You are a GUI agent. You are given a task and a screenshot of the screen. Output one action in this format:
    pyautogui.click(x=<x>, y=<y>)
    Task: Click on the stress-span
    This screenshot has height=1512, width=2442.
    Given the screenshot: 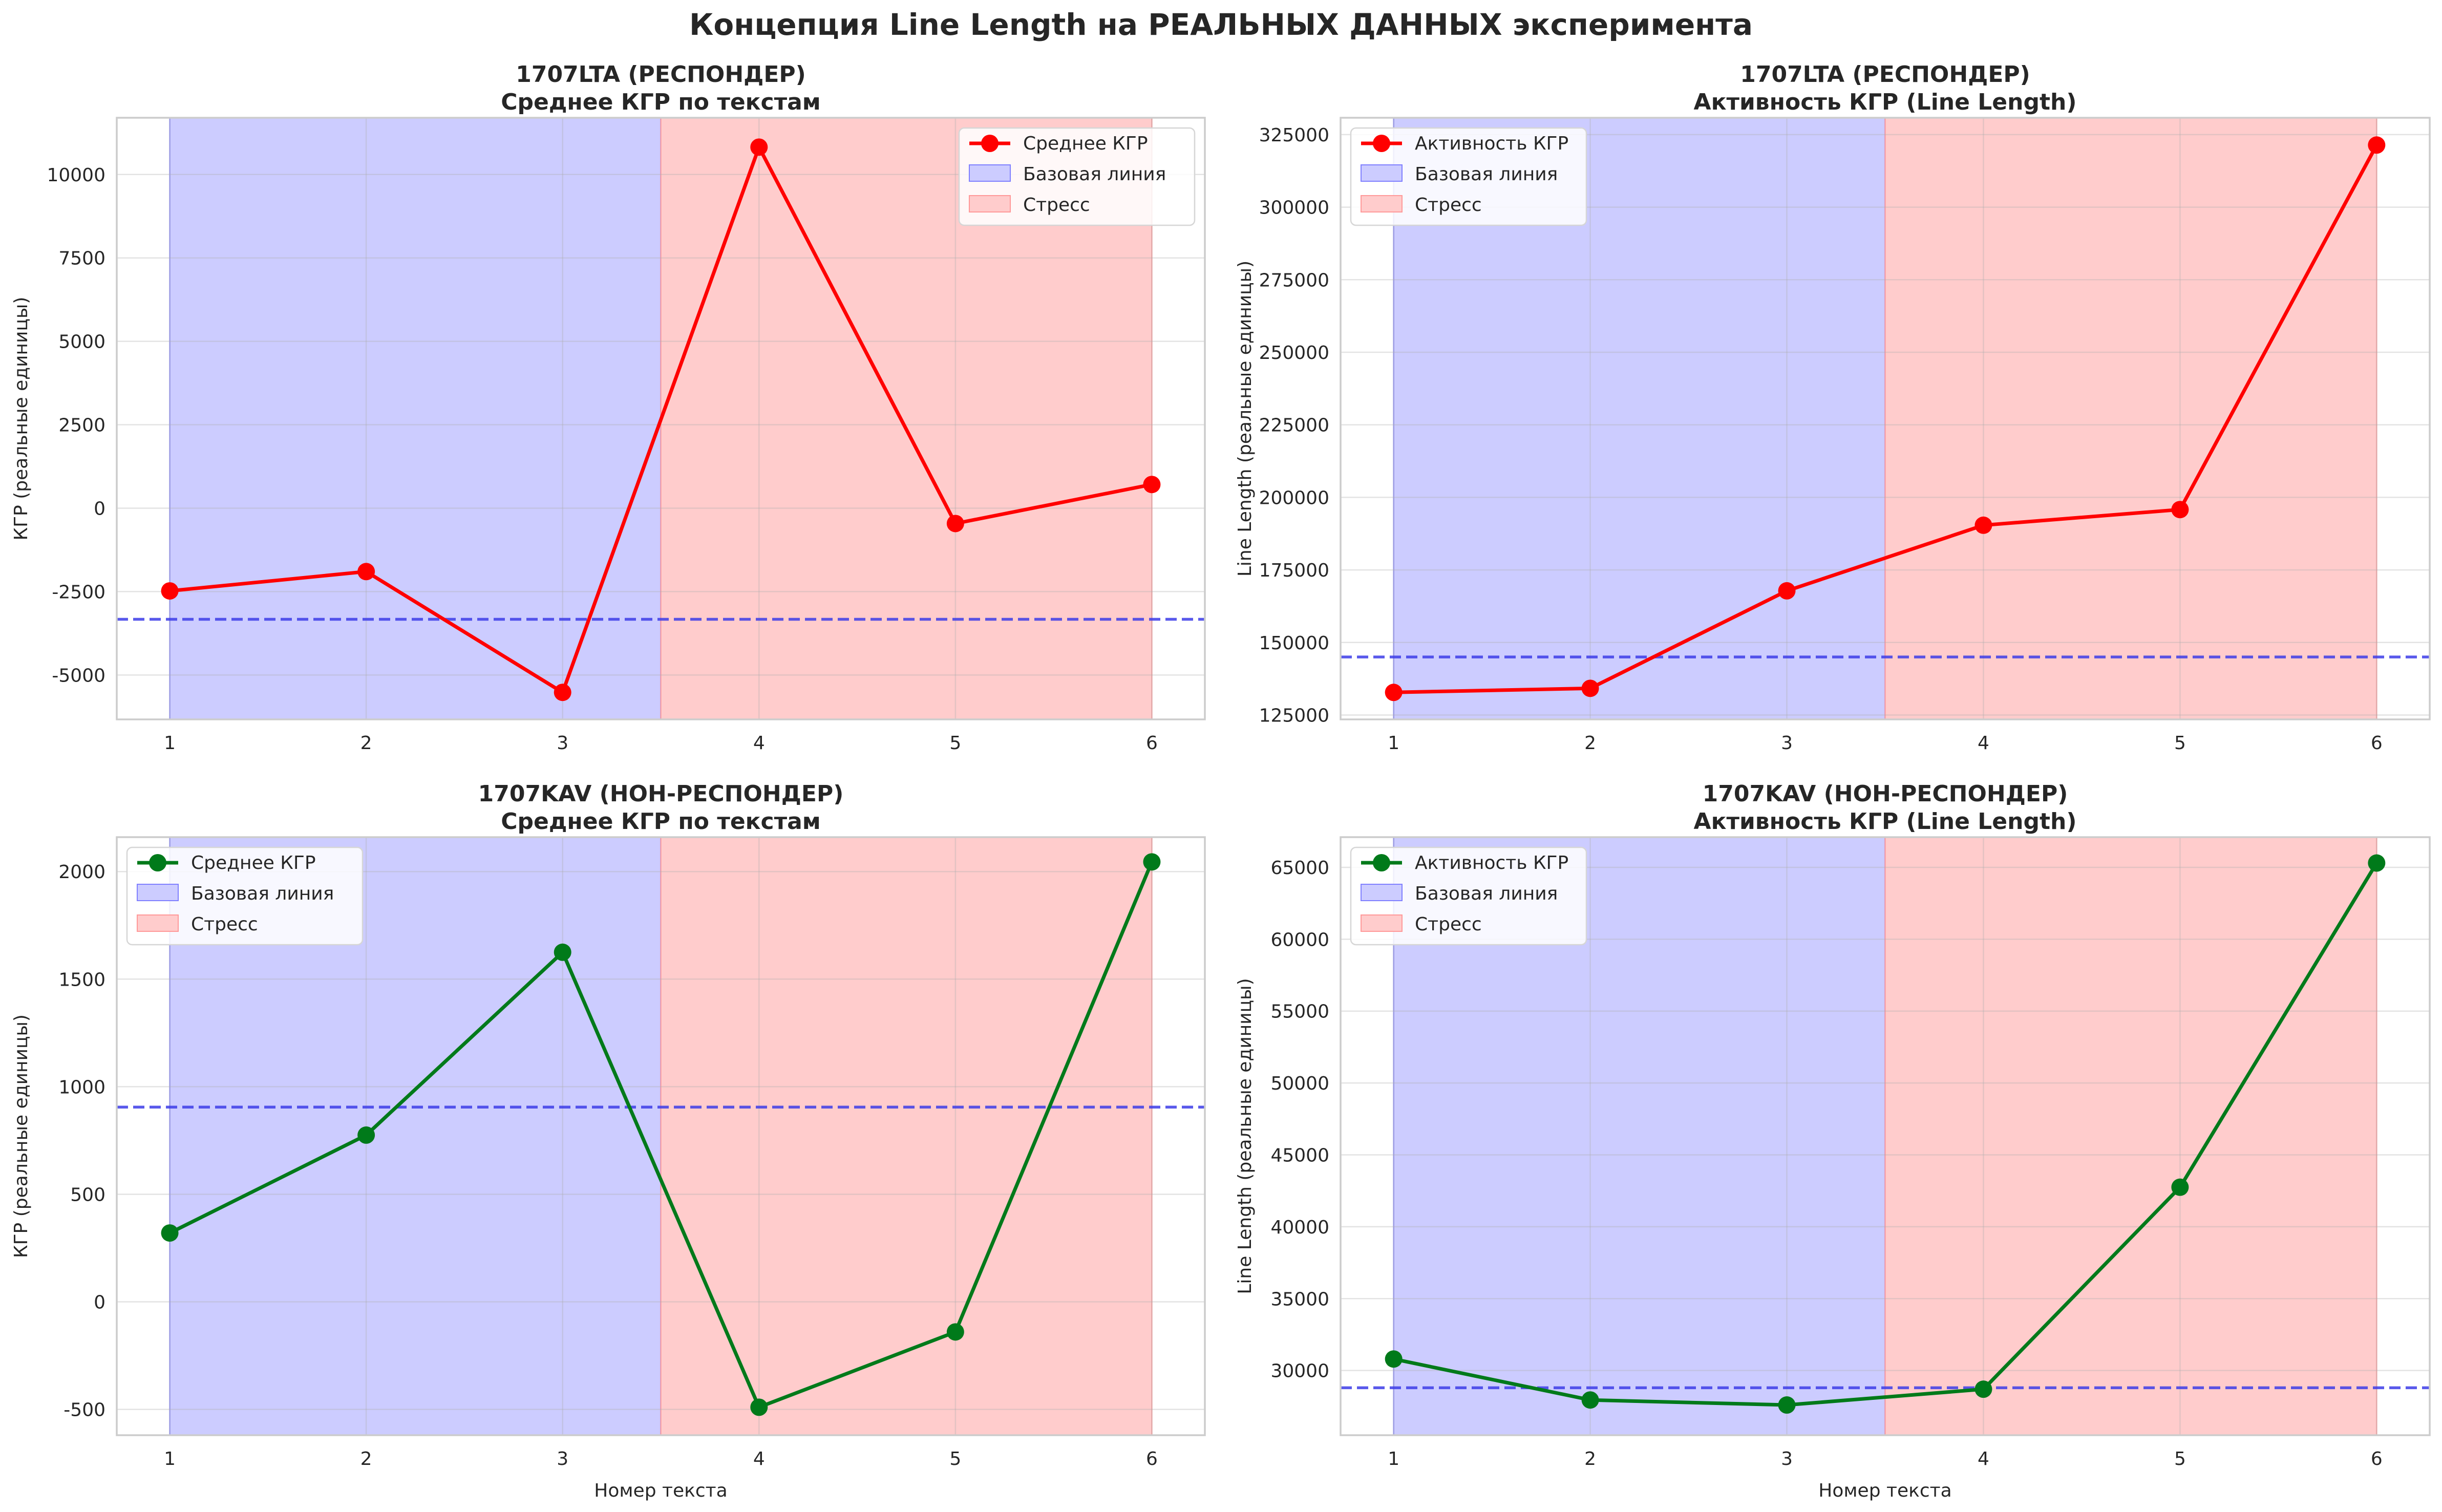 What is the action you would take?
    pyautogui.click(x=906, y=1136)
    